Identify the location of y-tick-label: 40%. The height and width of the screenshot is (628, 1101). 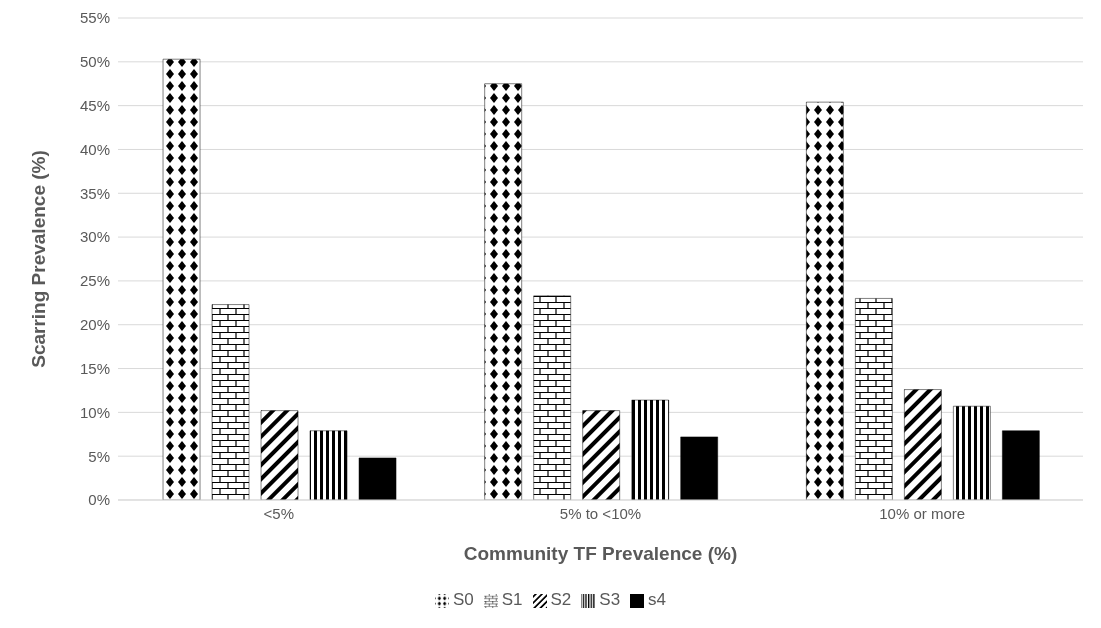
(94, 149).